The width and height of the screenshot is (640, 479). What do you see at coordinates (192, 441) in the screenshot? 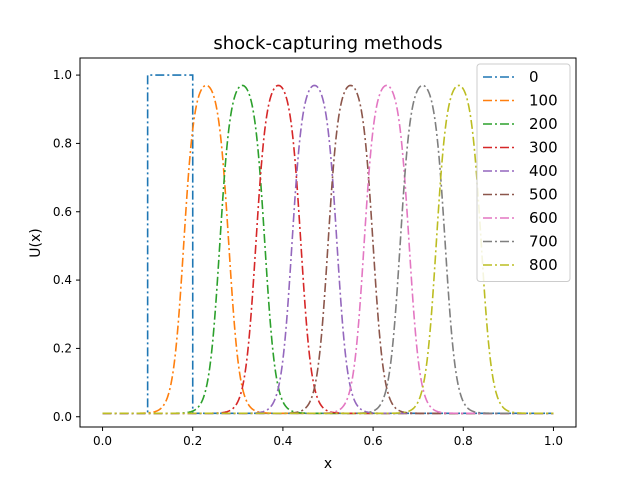
I see `x-tick-label: 0.2` at bounding box center [192, 441].